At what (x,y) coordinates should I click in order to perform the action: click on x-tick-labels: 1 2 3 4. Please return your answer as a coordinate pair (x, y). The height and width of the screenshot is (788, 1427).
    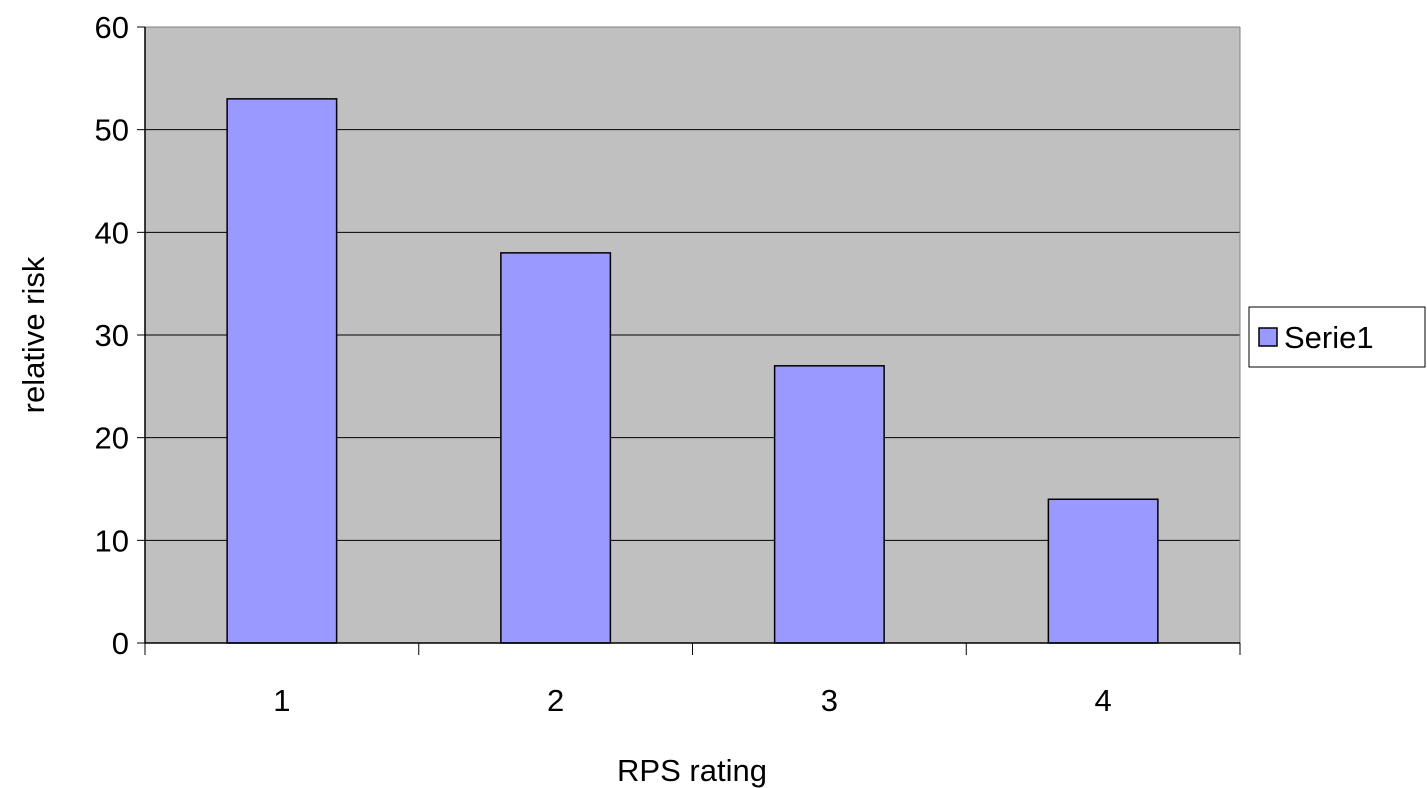
    Looking at the image, I should click on (692, 700).